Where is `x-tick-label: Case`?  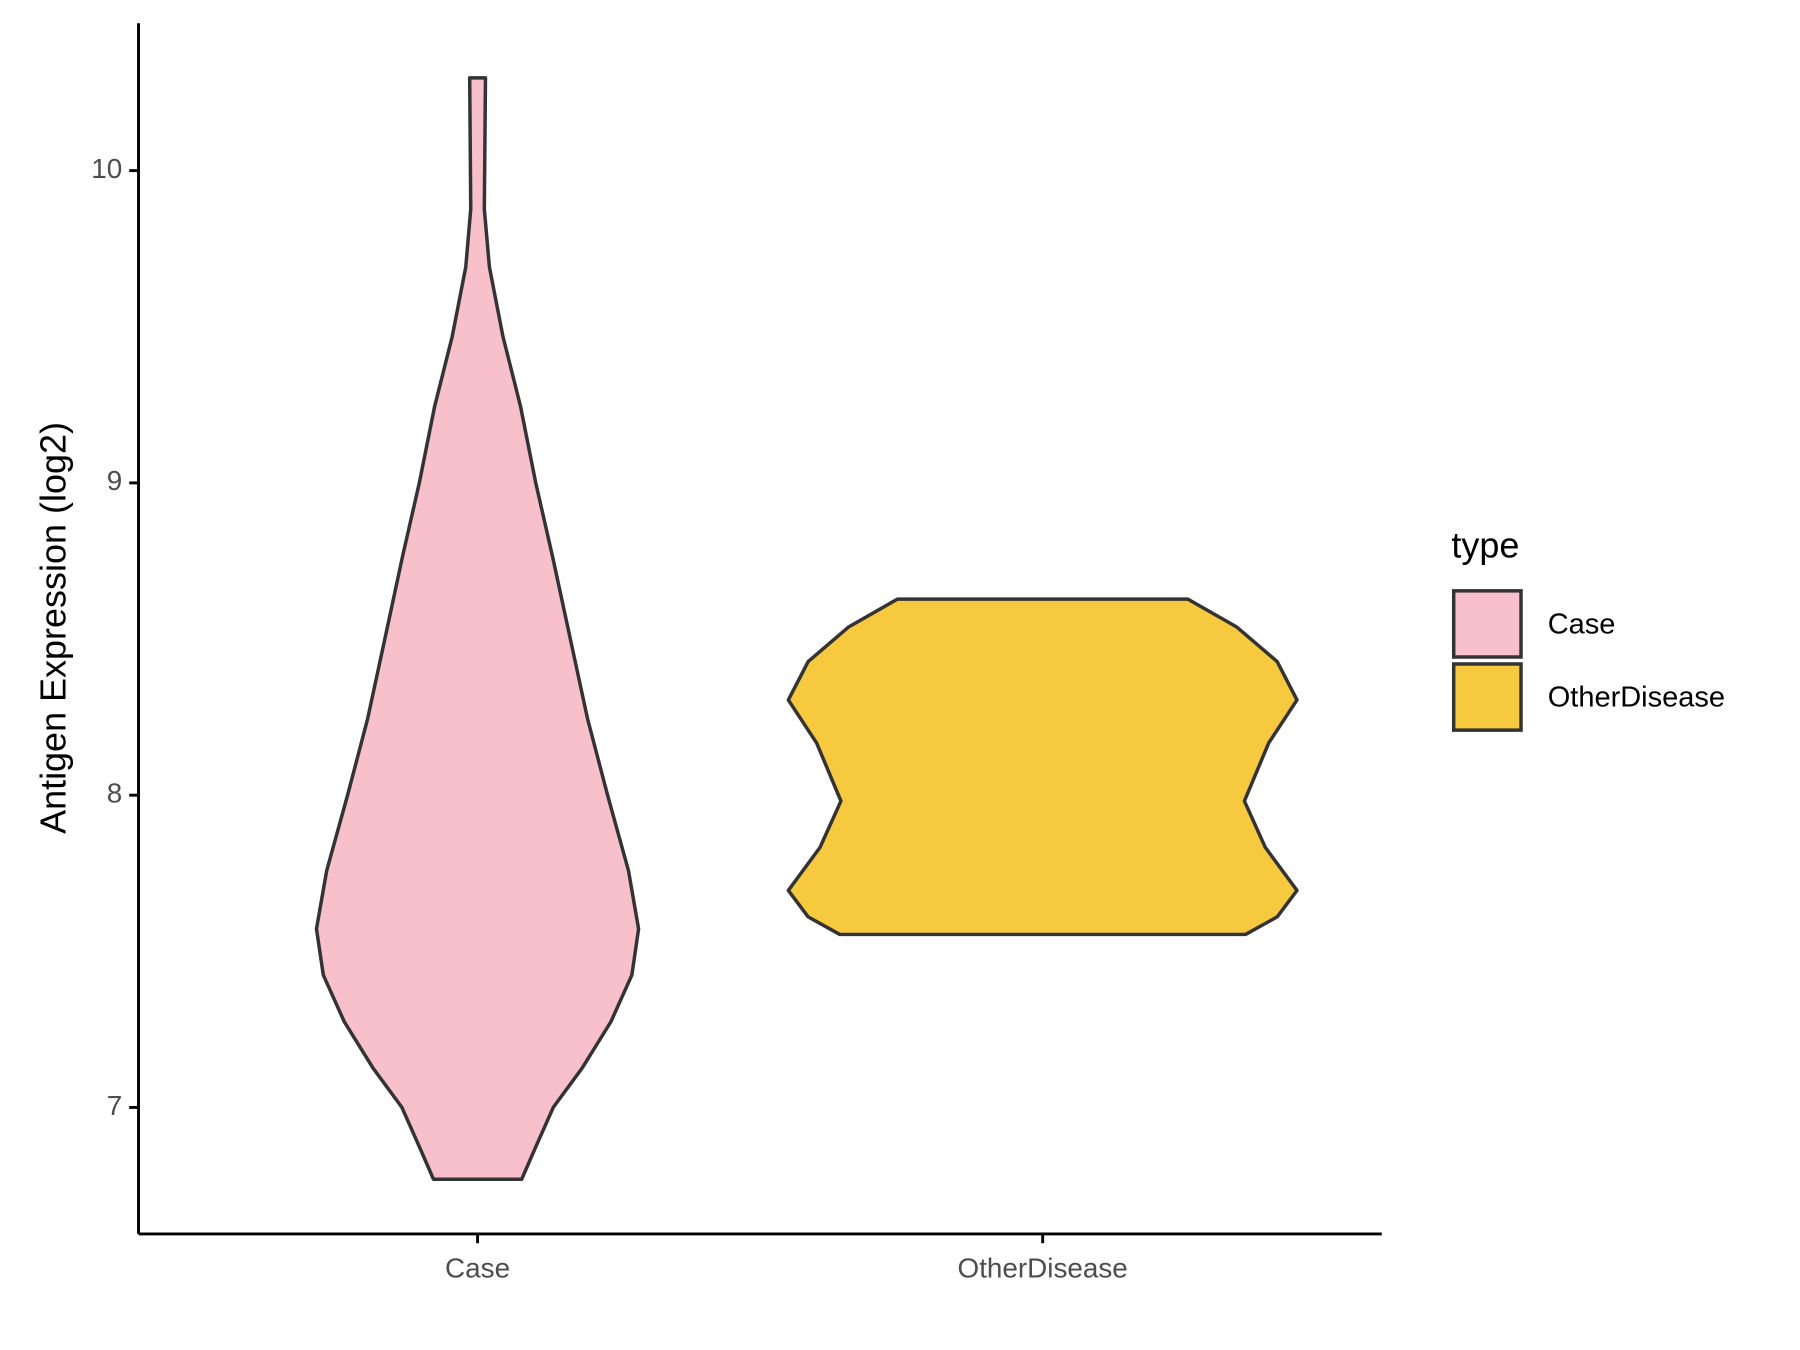
x-tick-label: Case is located at coordinates (477, 1267).